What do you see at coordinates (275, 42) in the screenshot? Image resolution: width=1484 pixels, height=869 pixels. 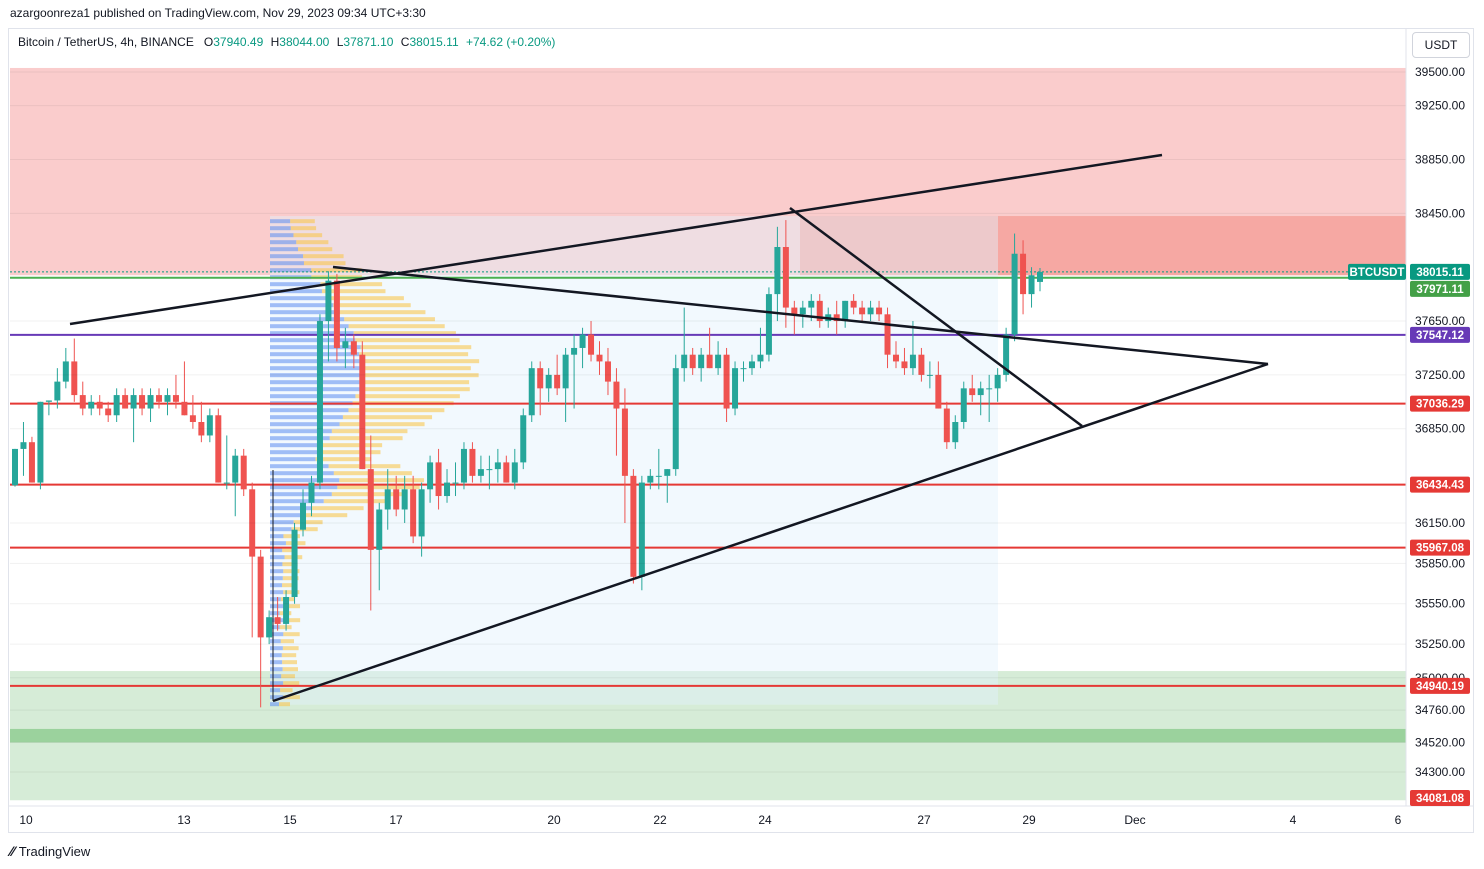 I see `high-label: H` at bounding box center [275, 42].